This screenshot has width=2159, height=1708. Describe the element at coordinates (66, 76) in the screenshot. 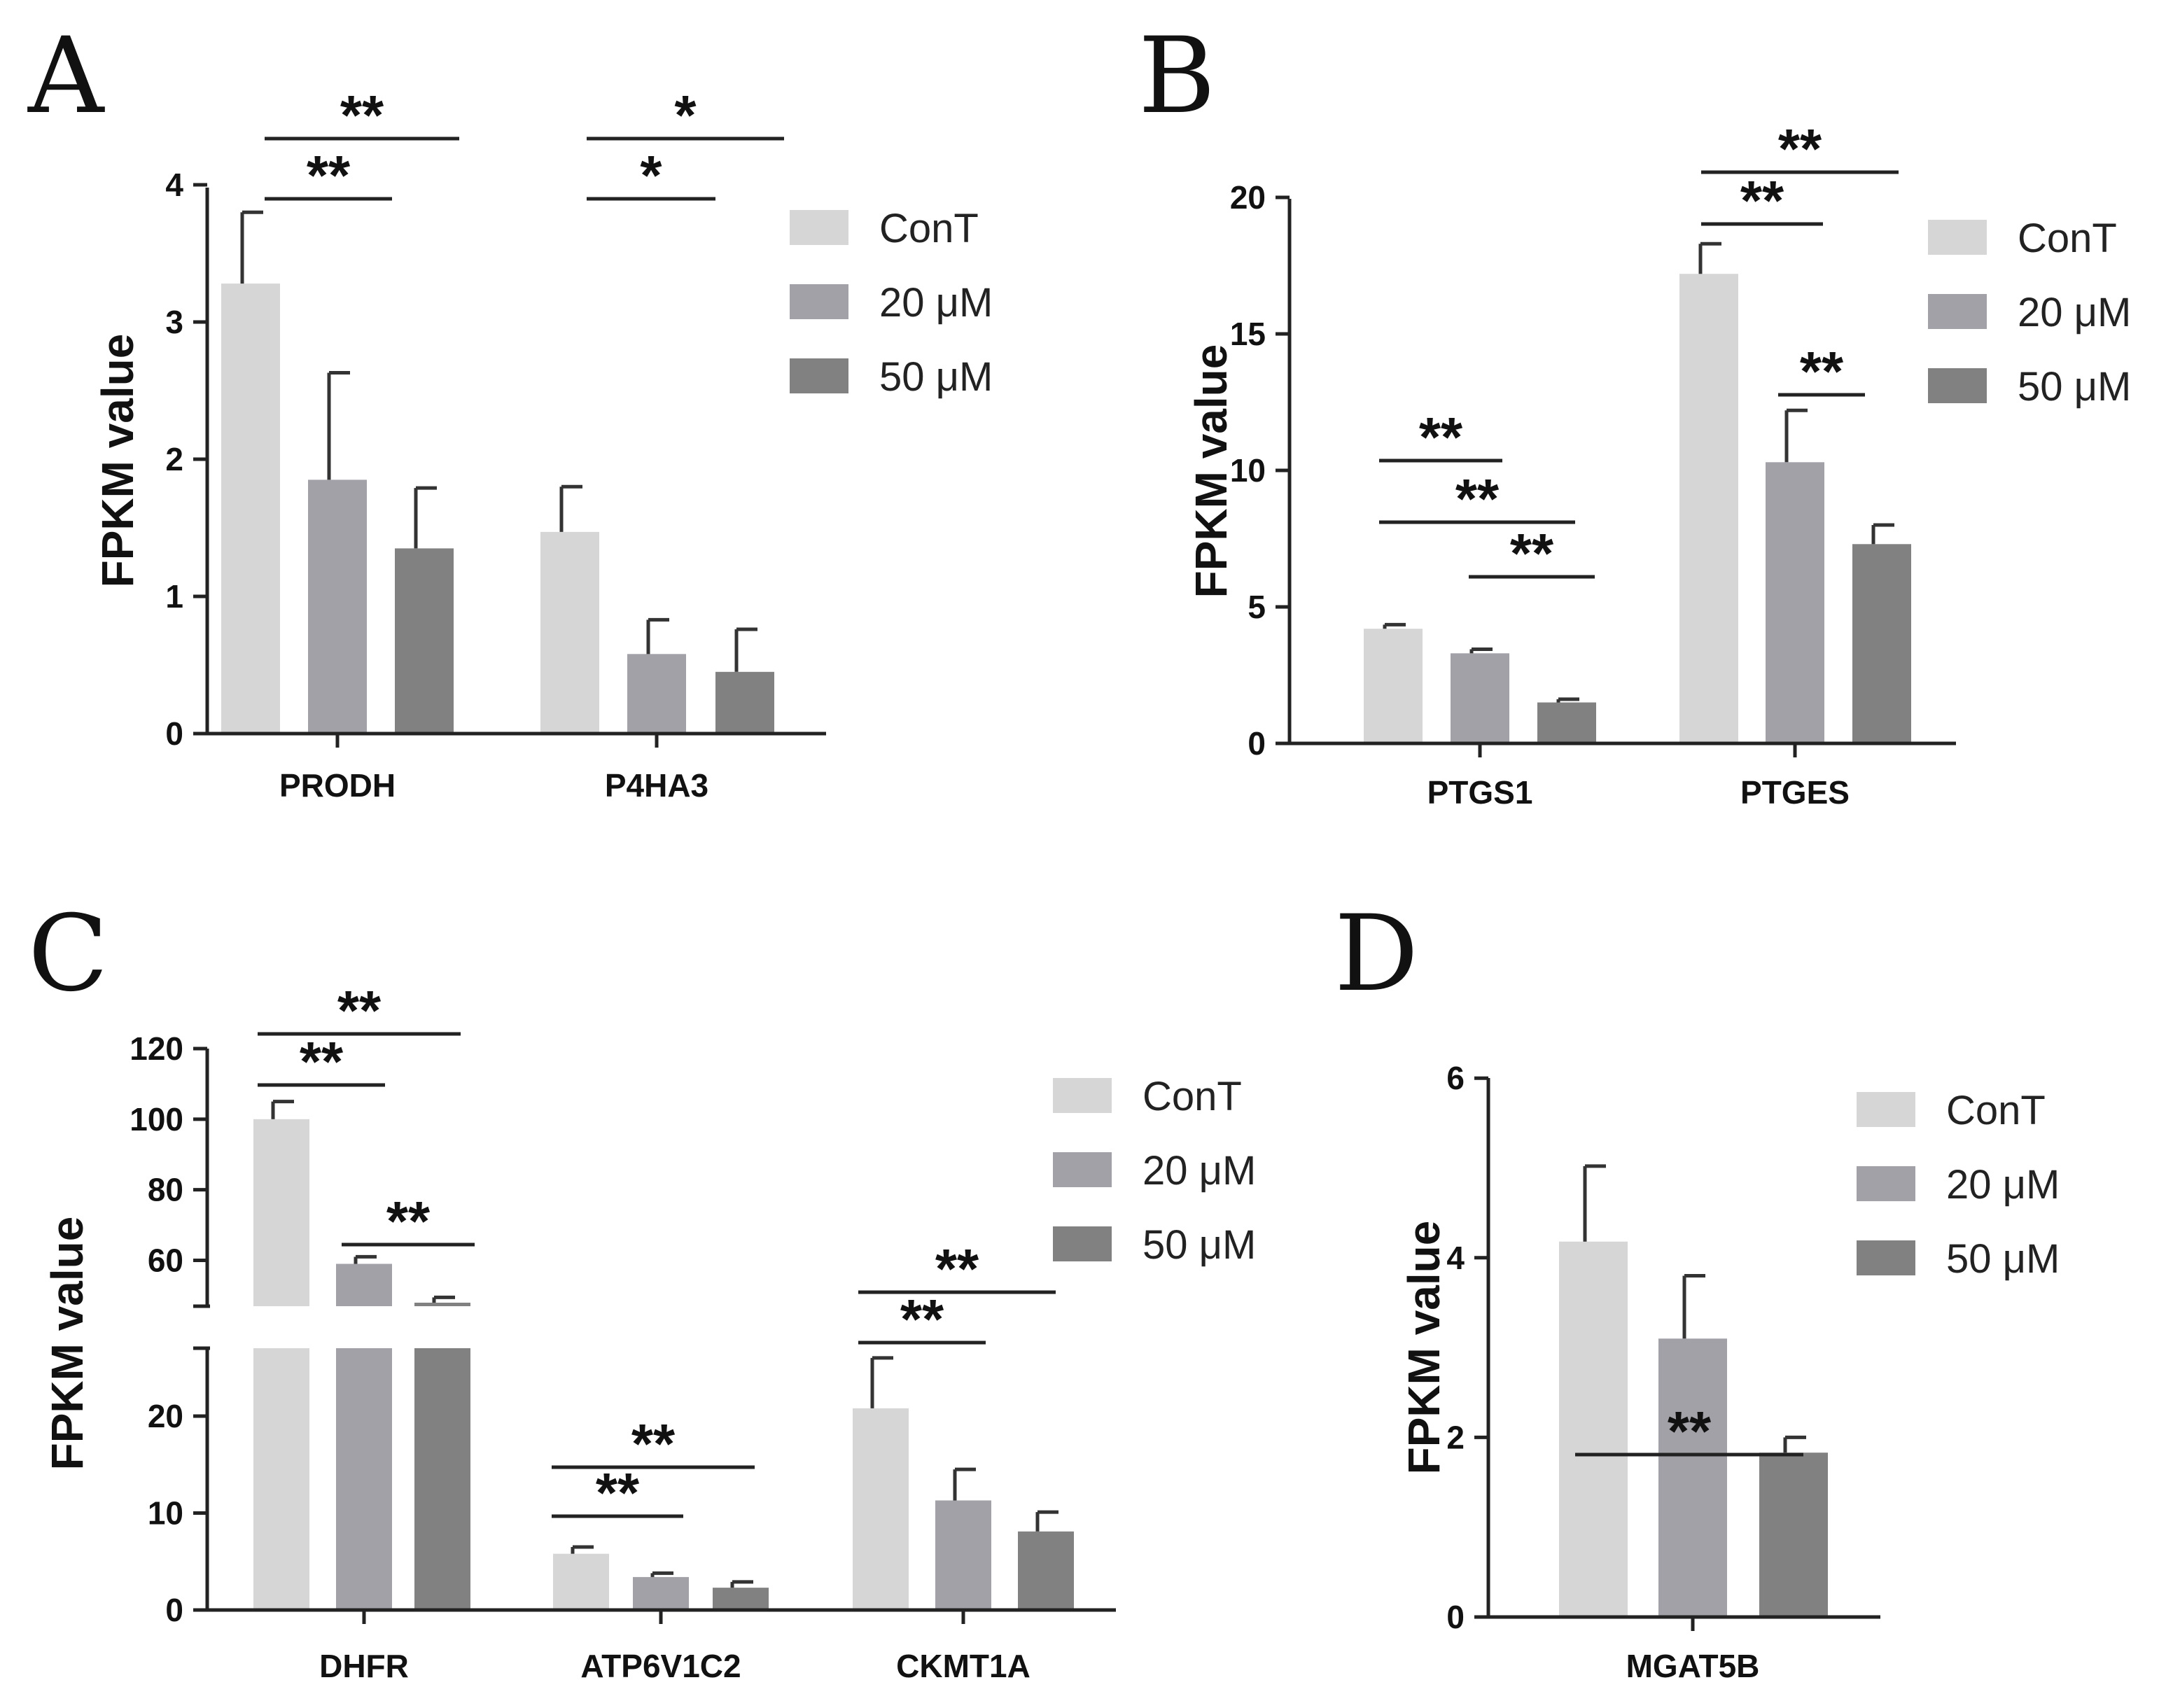

I see `panel-letter: A` at that location.